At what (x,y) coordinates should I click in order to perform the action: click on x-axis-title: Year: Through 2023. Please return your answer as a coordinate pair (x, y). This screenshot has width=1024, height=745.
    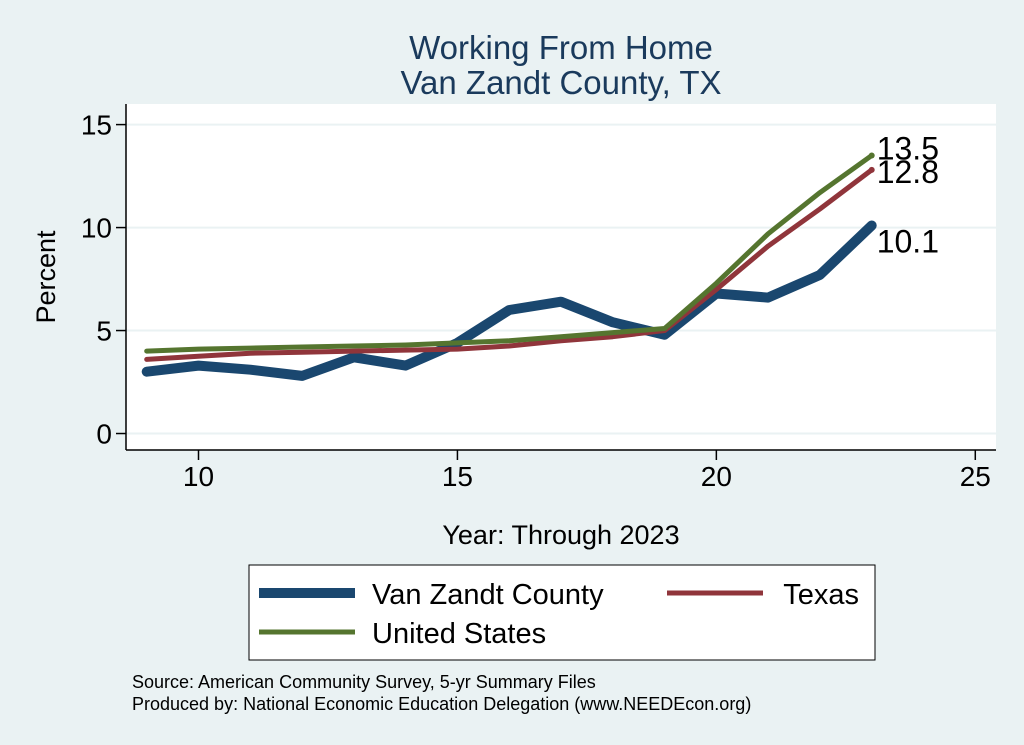
    Looking at the image, I should click on (560, 535).